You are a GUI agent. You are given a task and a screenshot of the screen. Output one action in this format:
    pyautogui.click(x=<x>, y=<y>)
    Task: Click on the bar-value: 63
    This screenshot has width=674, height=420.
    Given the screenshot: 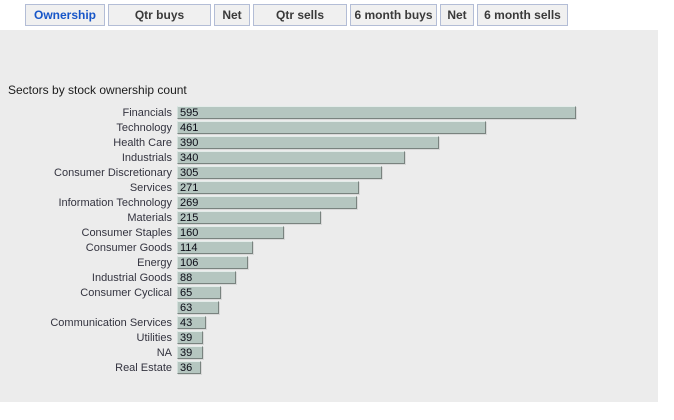 What is the action you would take?
    pyautogui.click(x=186, y=308)
    